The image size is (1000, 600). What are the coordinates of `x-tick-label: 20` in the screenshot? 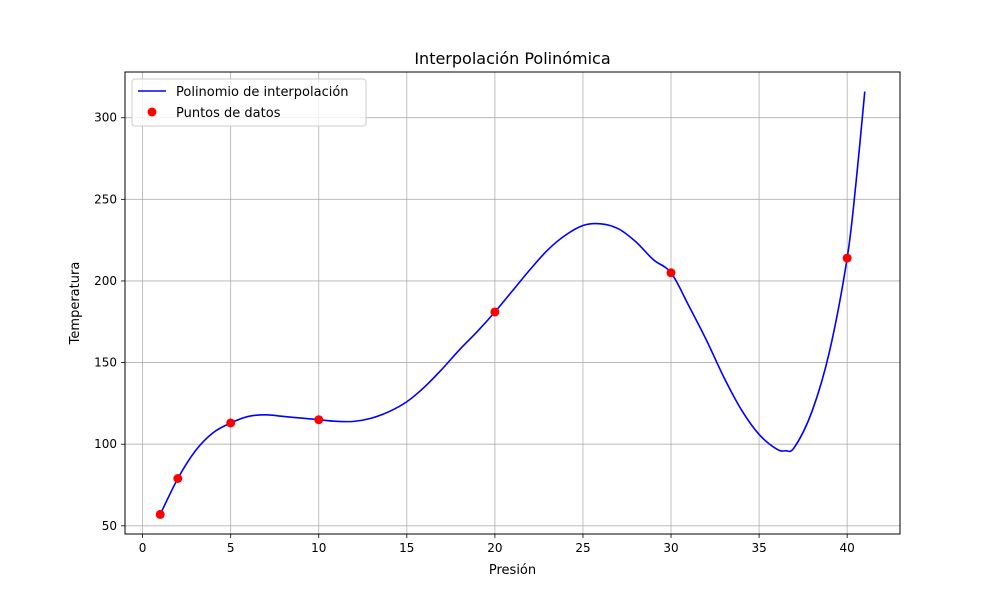 It's located at (494, 548).